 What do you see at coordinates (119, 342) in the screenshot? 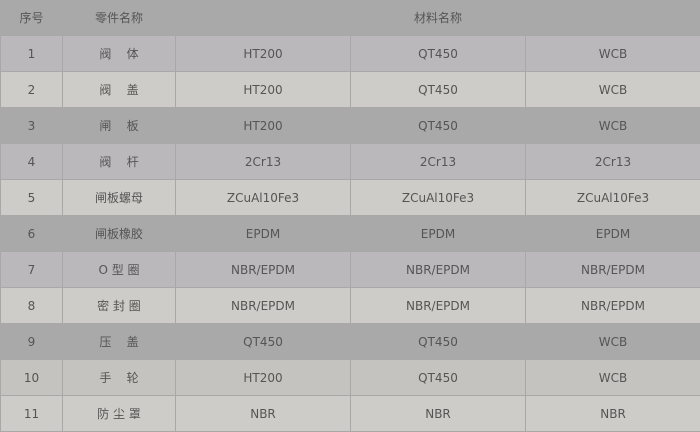
I see `cell-part: 压 盖` at bounding box center [119, 342].